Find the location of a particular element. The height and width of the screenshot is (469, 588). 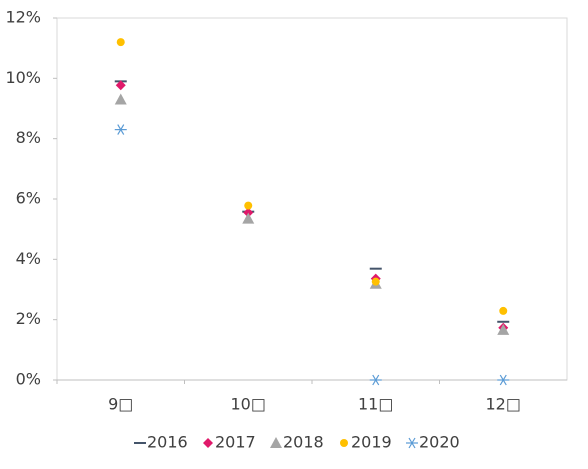

x-tick-label: 11□ is located at coordinates (375, 404).